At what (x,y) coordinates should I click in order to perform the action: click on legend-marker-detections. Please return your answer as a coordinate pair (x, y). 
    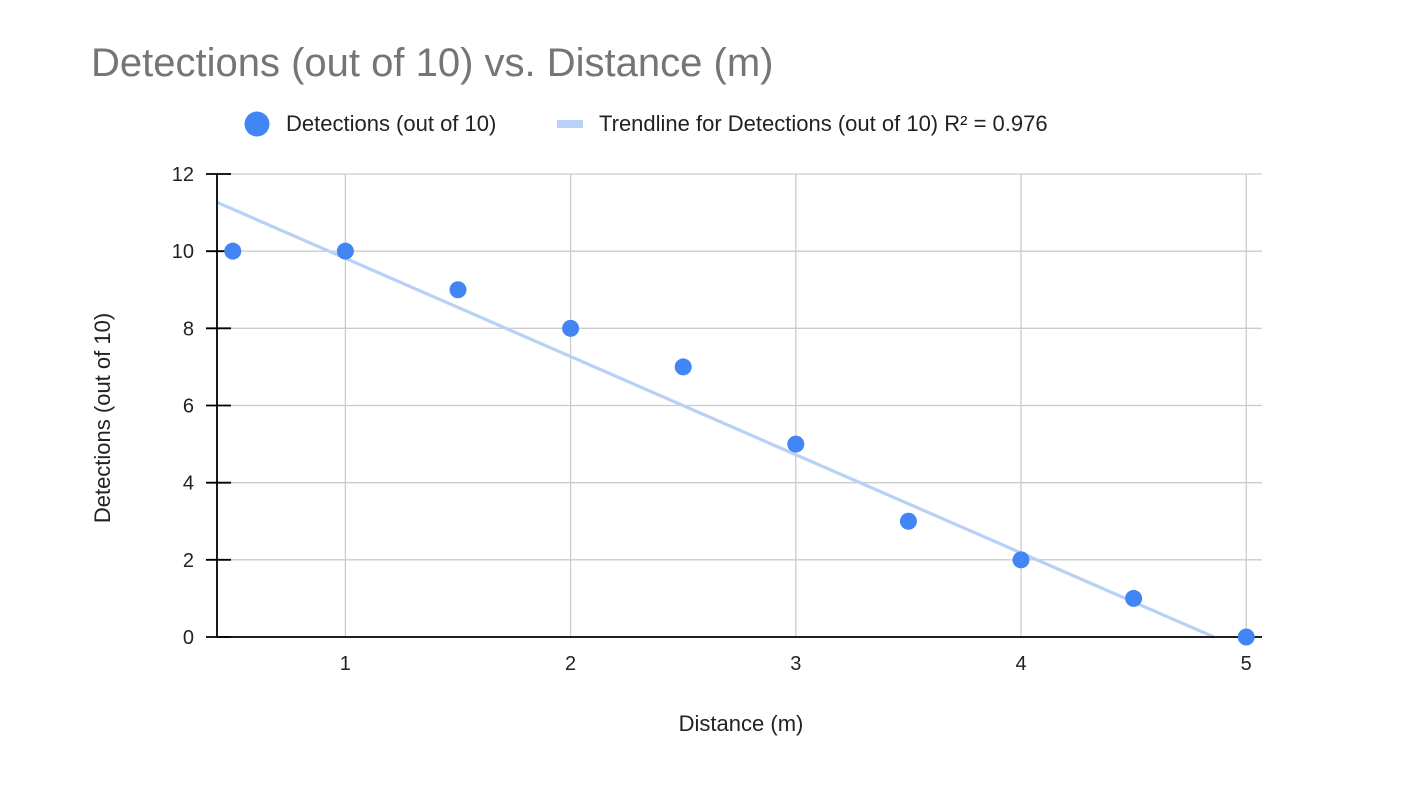
    Looking at the image, I should click on (257, 124).